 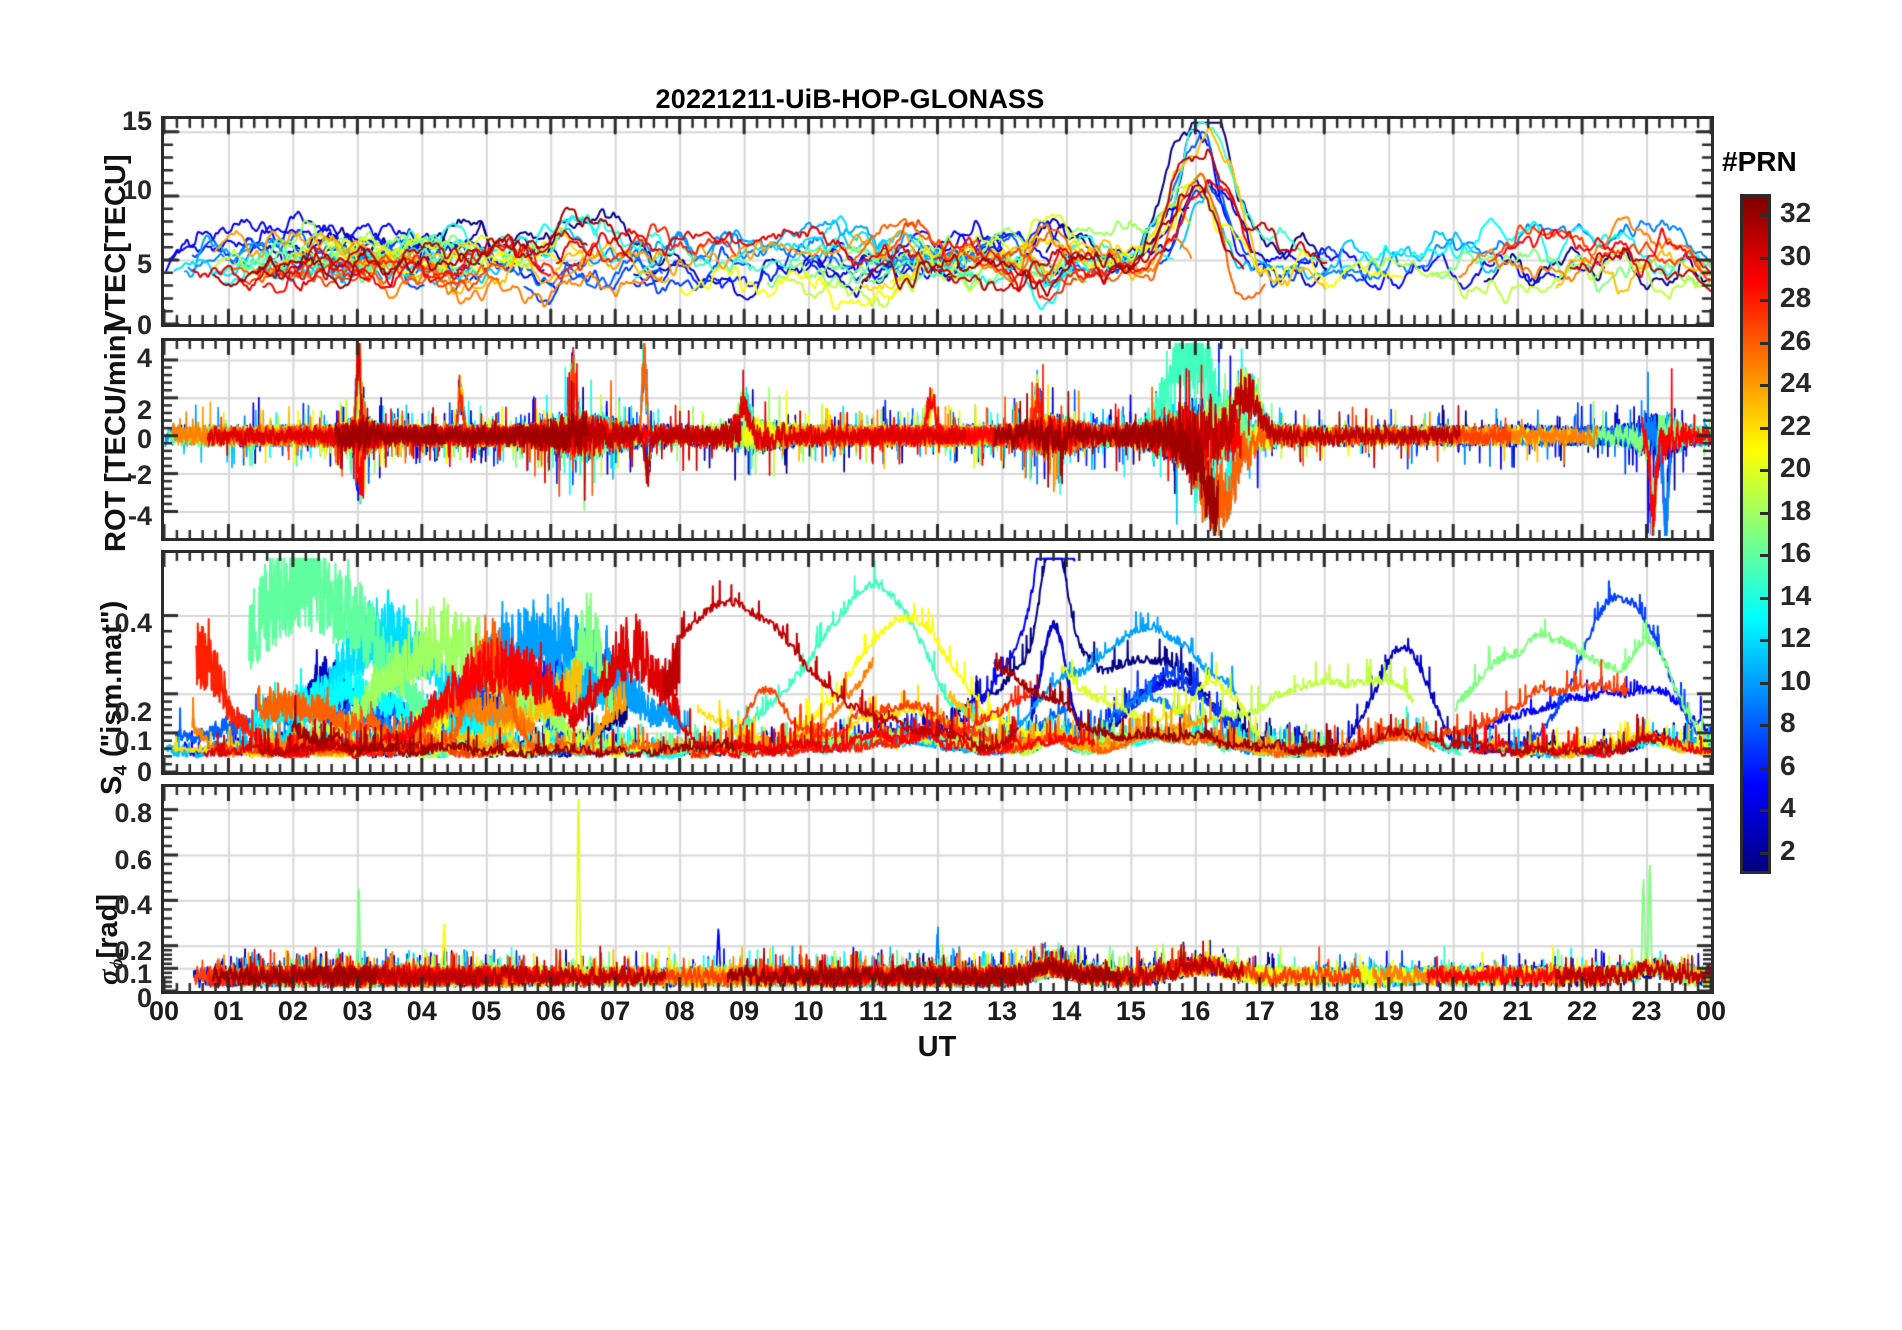 What do you see at coordinates (1796, 468) in the screenshot?
I see `colorbar-tick-label-20: 20` at bounding box center [1796, 468].